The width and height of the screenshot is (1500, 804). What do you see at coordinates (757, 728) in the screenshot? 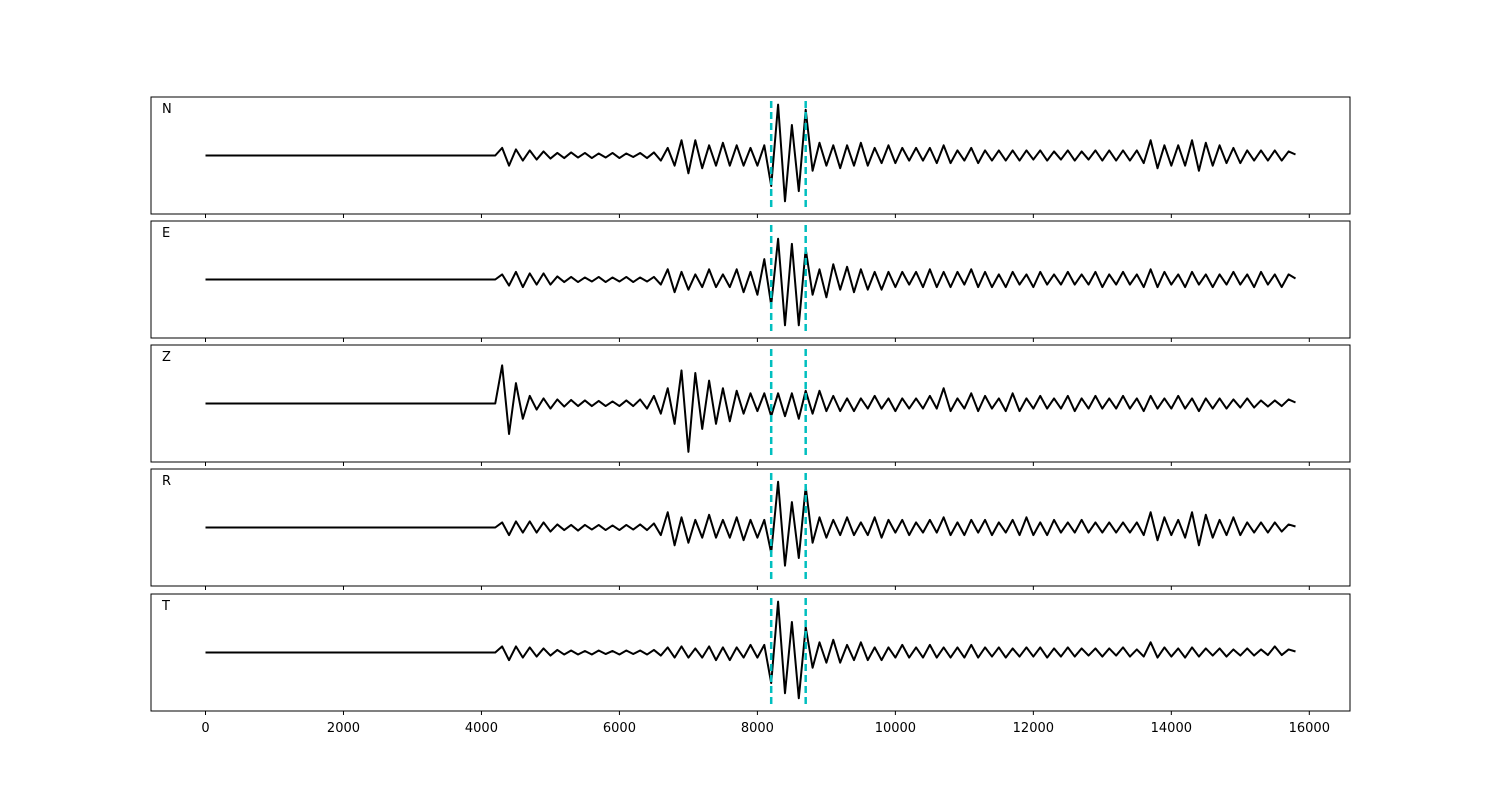
I see `x-tick-label: 8000` at bounding box center [757, 728].